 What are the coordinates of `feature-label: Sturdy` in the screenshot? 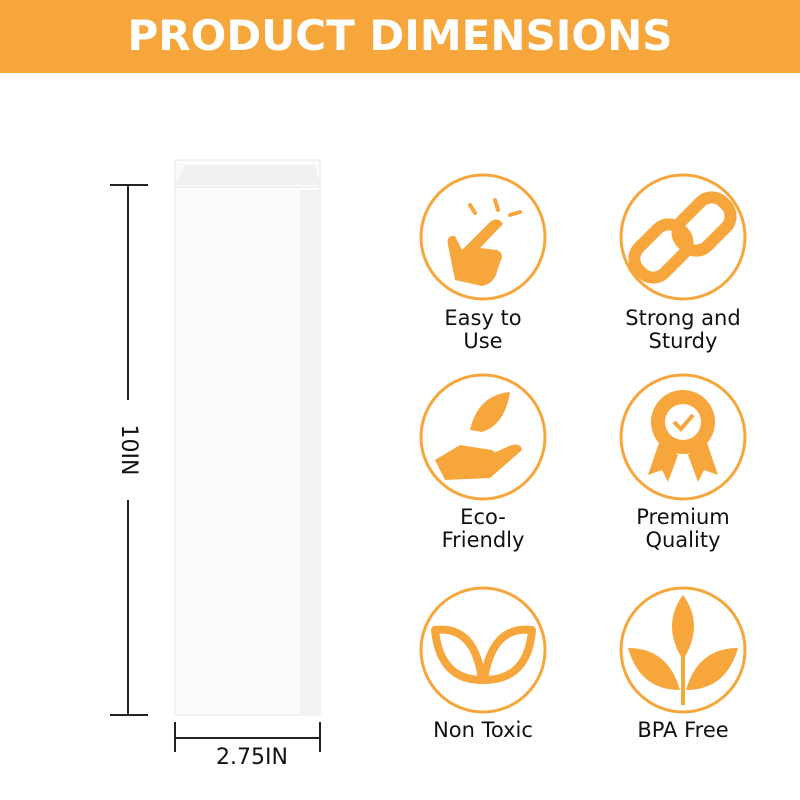 It's located at (683, 341).